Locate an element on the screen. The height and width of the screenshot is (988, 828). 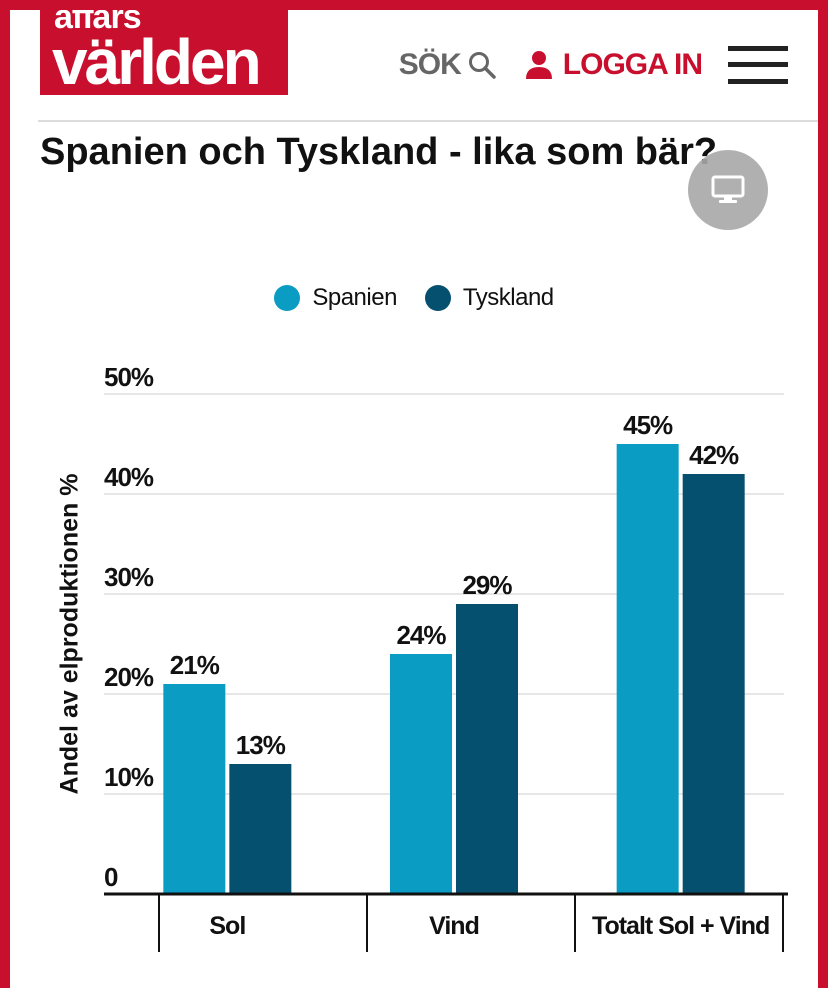
hamburger-menu-icon is located at coordinates (758, 65).